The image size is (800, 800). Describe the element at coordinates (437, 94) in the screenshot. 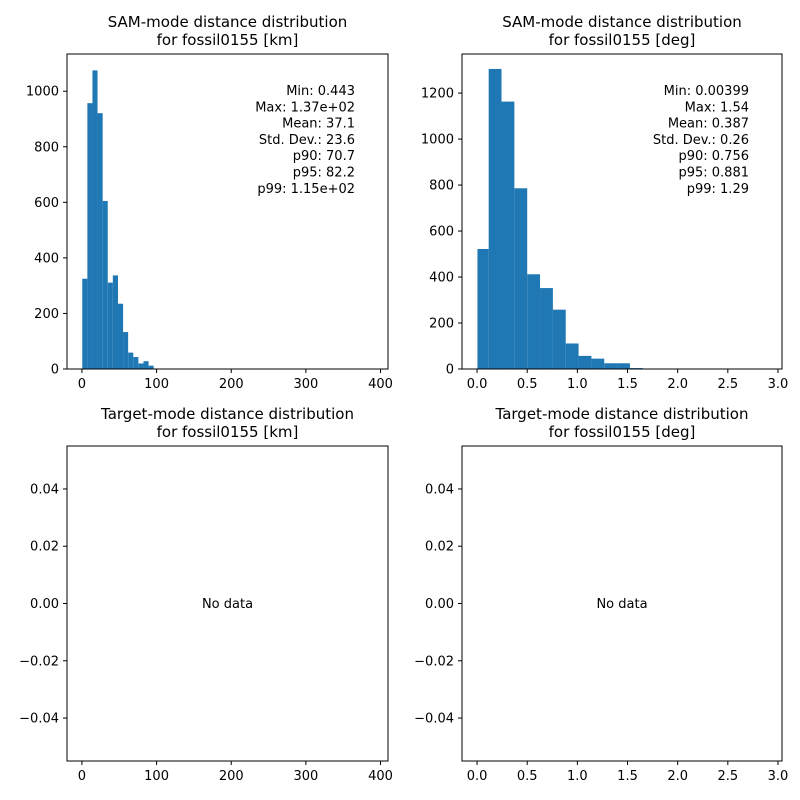

I see `y-tick-label: 1200` at that location.